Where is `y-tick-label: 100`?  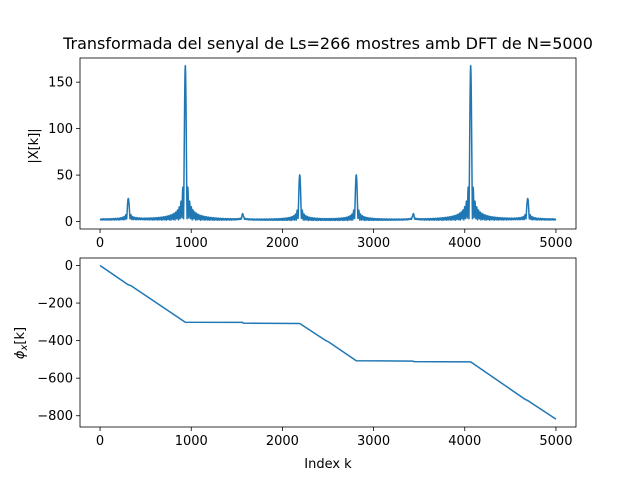 y-tick-label: 100 is located at coordinates (60, 129).